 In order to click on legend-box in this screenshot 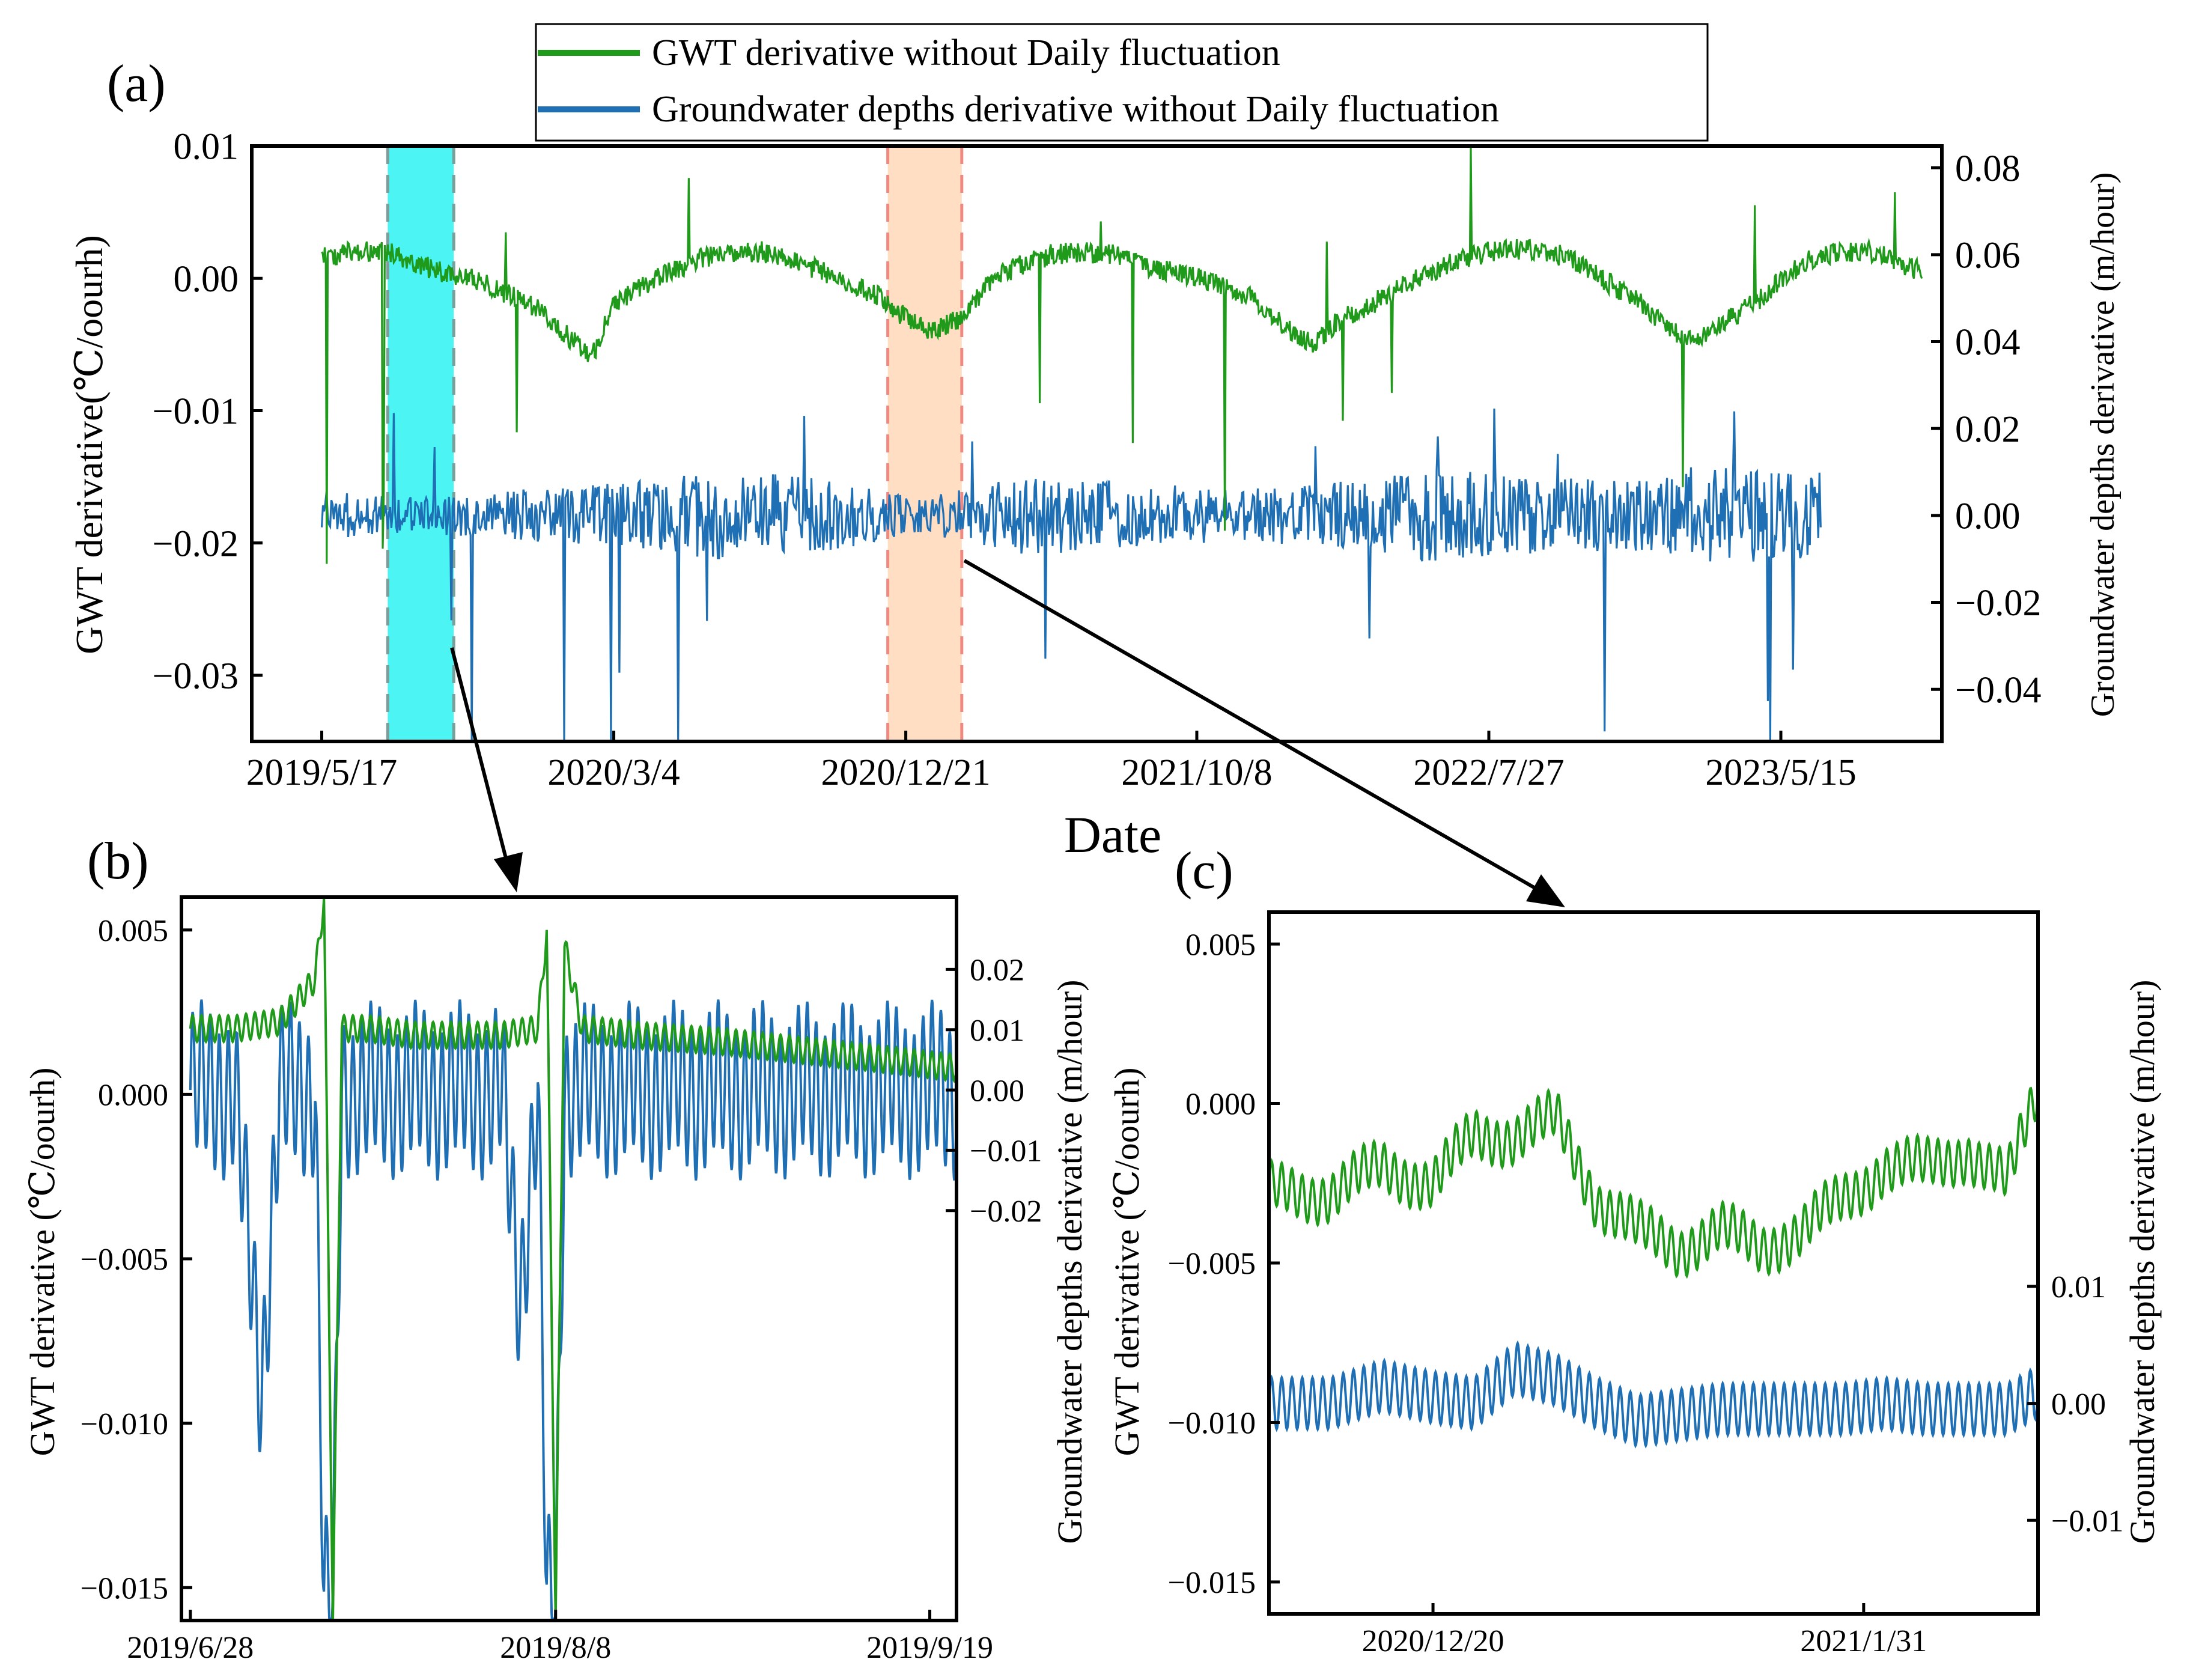, I will do `click(1122, 83)`.